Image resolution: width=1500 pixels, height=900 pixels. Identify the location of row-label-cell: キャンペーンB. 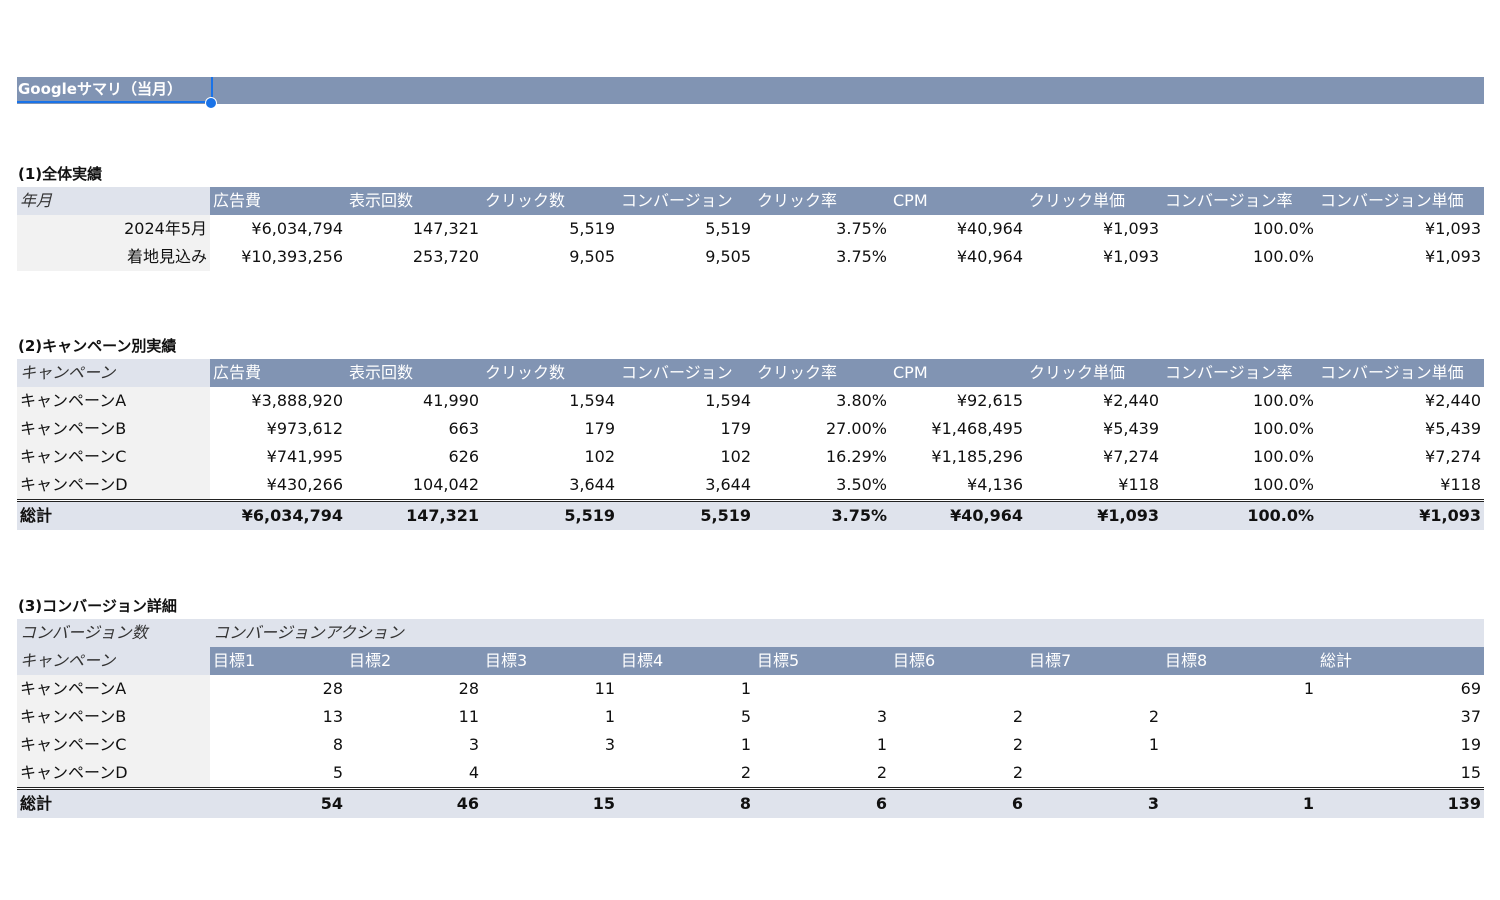
(113, 717).